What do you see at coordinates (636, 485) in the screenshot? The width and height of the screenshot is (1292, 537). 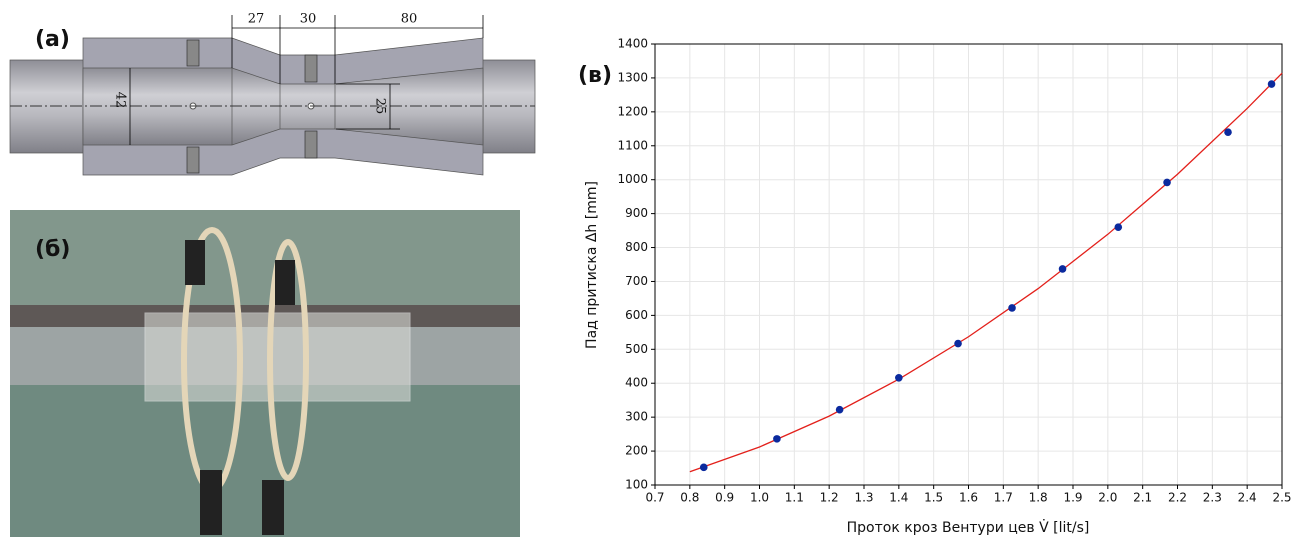 I see `y-tick-label: 100` at bounding box center [636, 485].